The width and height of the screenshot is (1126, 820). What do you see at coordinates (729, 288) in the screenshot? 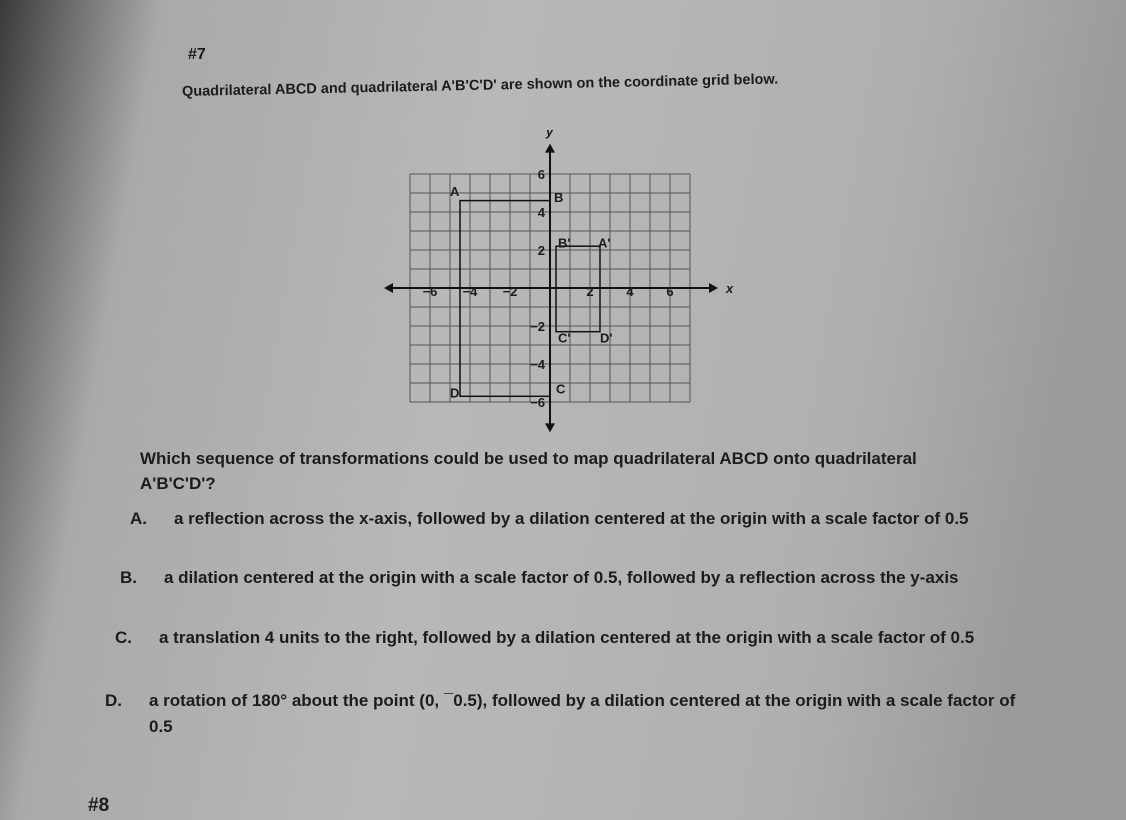
I see `x-axis-label: x` at bounding box center [729, 288].